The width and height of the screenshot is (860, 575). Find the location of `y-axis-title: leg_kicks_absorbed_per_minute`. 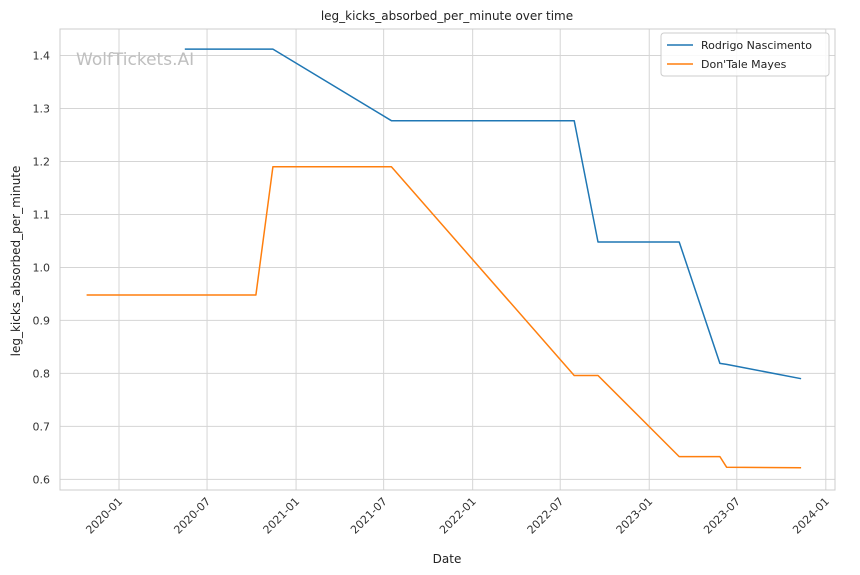

y-axis-title: leg_kicks_absorbed_per_minute is located at coordinates (16, 261).